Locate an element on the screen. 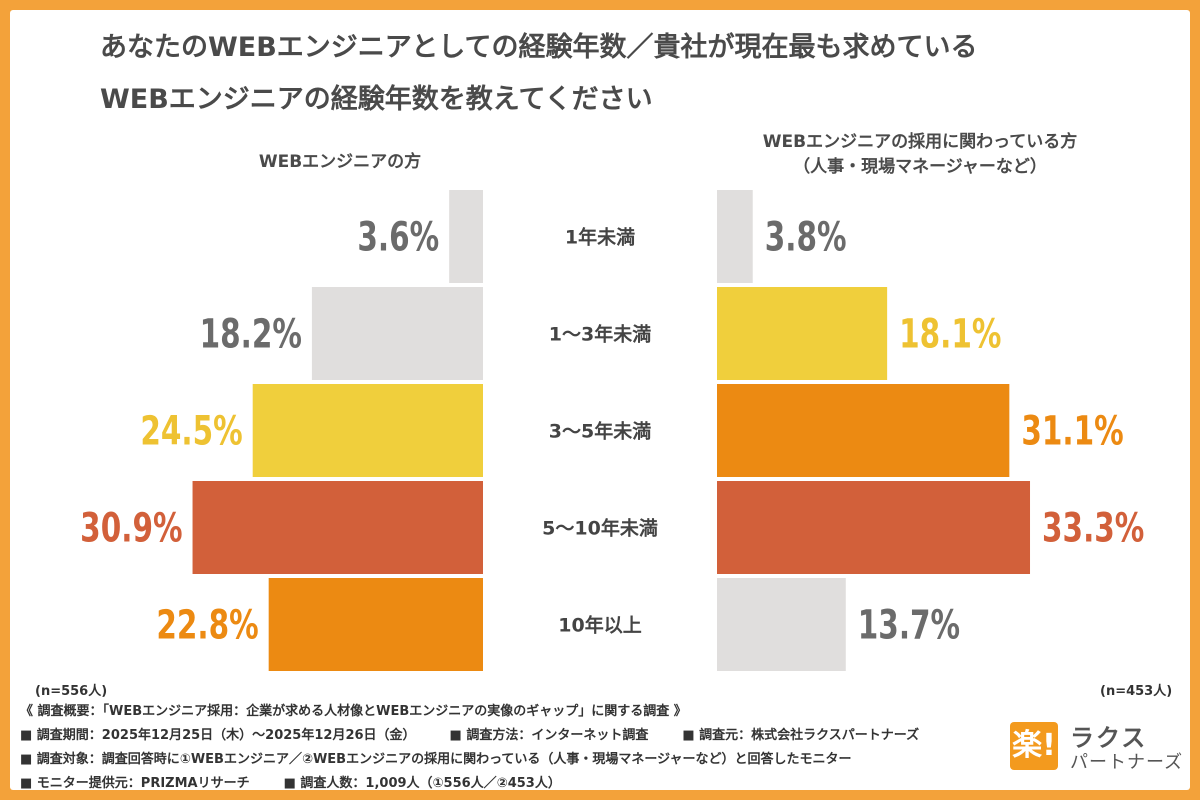  company-logo: 楽! ラクス パートナーズ is located at coordinates (1100, 746).